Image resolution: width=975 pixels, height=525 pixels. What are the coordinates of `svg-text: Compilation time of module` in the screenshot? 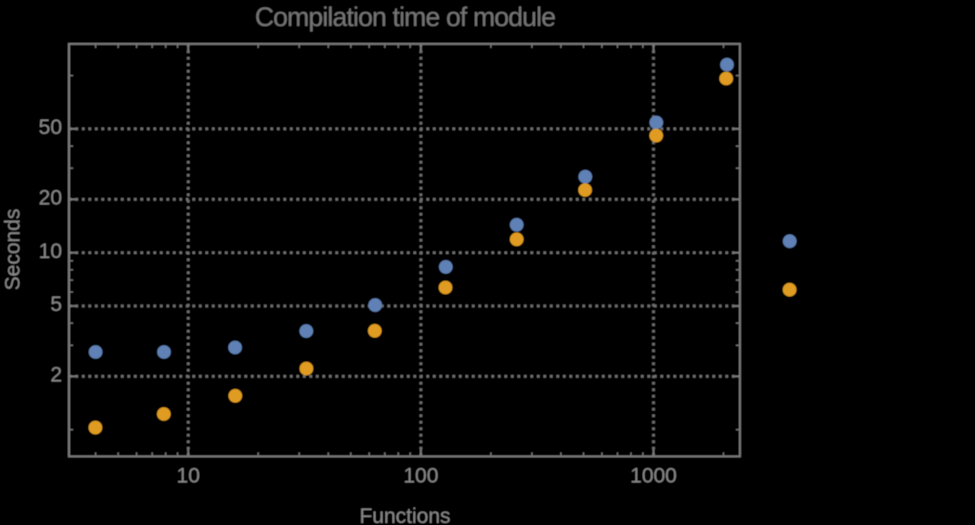 It's located at (405, 17).